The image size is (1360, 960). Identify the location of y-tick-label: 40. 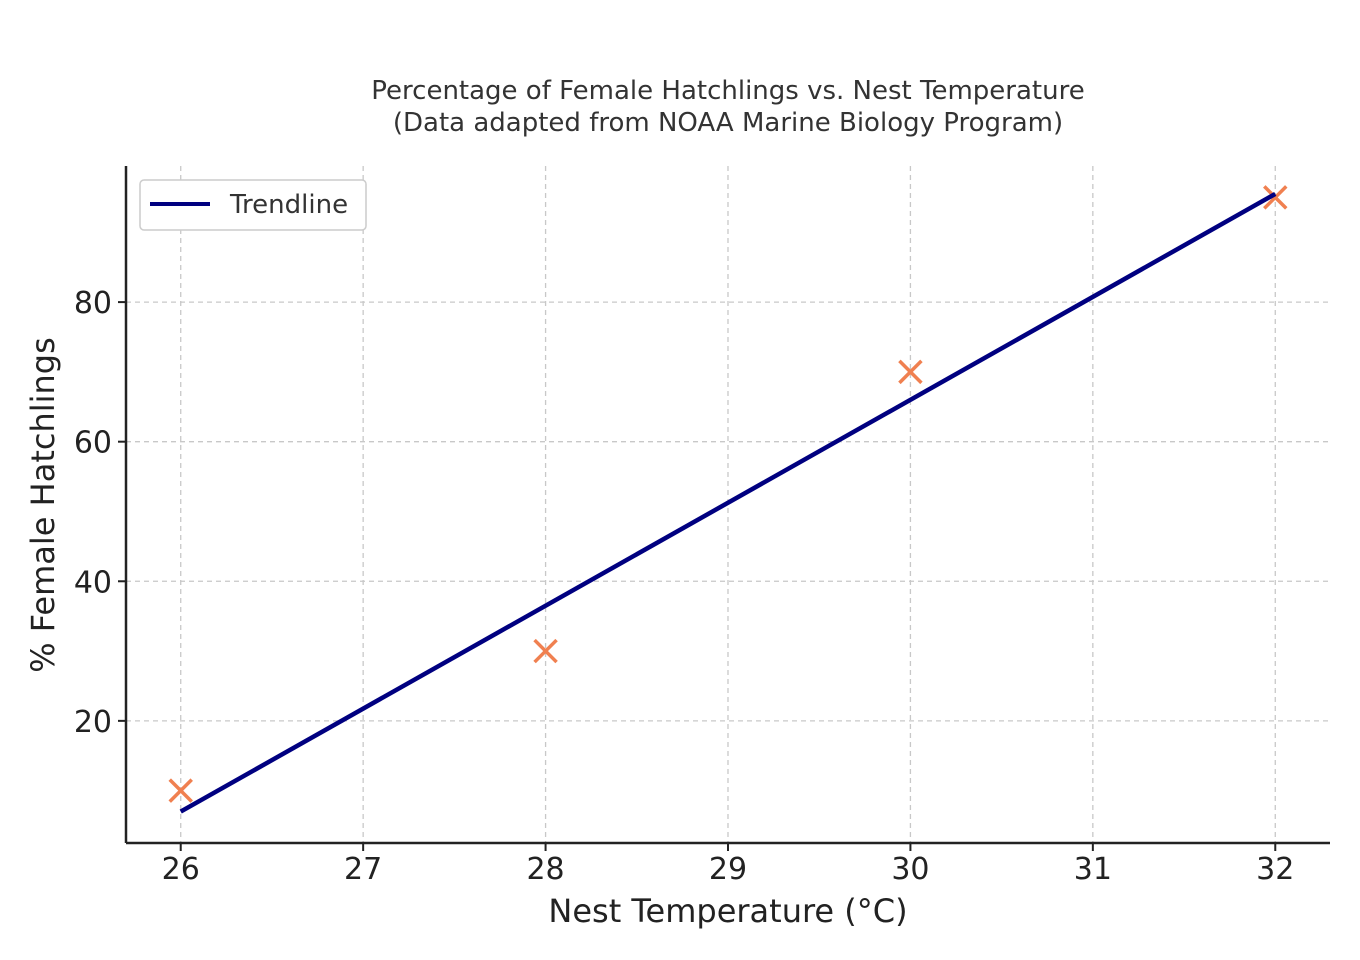
(93, 582).